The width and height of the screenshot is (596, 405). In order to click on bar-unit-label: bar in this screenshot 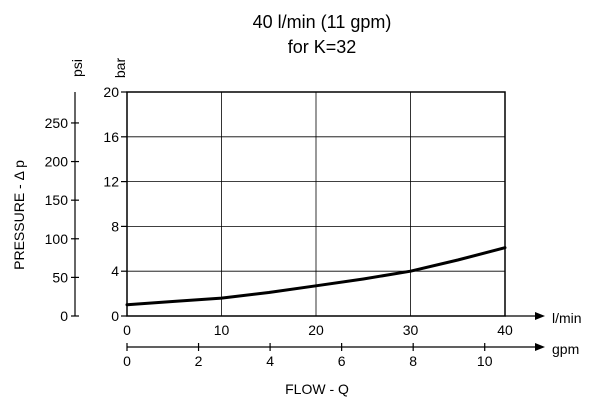, I will do `click(120, 68)`.